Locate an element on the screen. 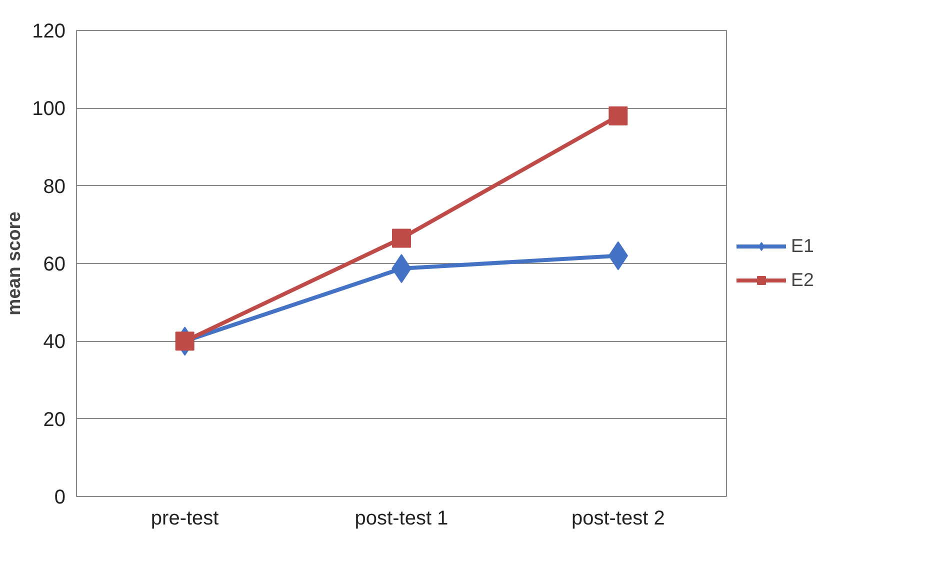 The width and height of the screenshot is (941, 567). y-tick-label: 80 is located at coordinates (54, 187).